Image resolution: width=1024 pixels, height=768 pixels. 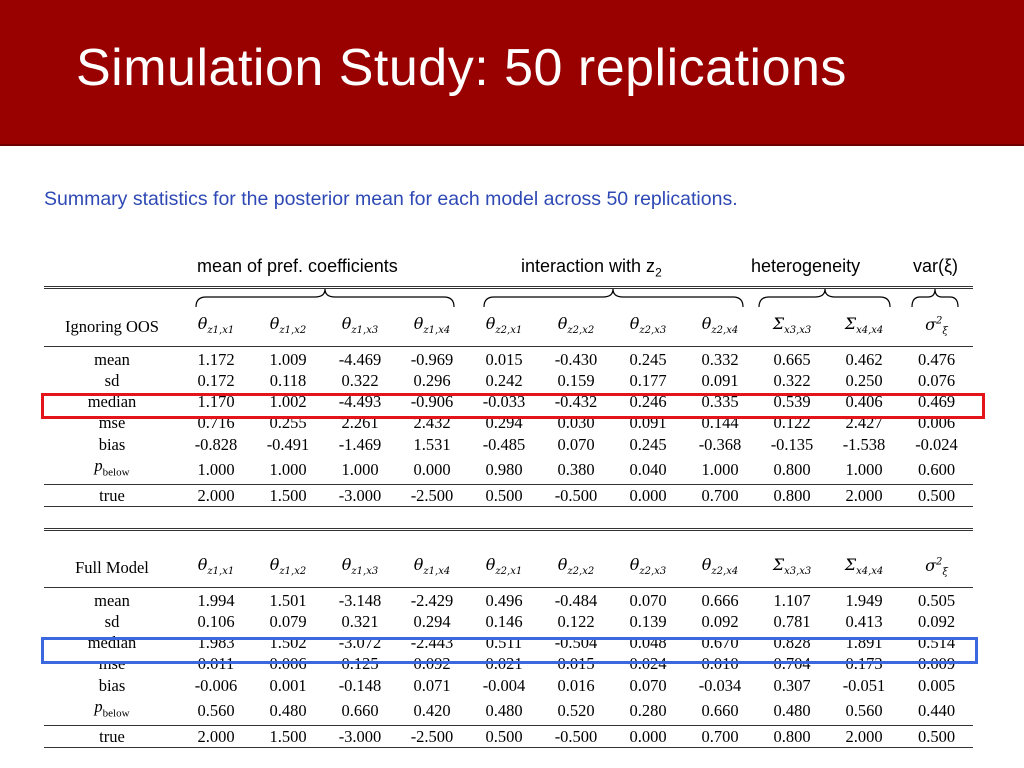 I want to click on table-cell: -4.469, so click(x=360, y=359).